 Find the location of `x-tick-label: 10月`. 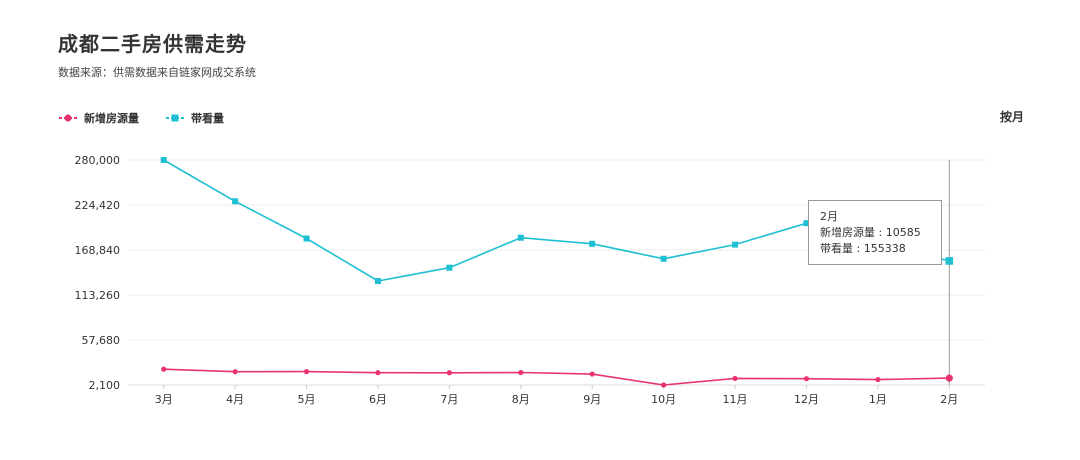

x-tick-label: 10月 is located at coordinates (663, 399).